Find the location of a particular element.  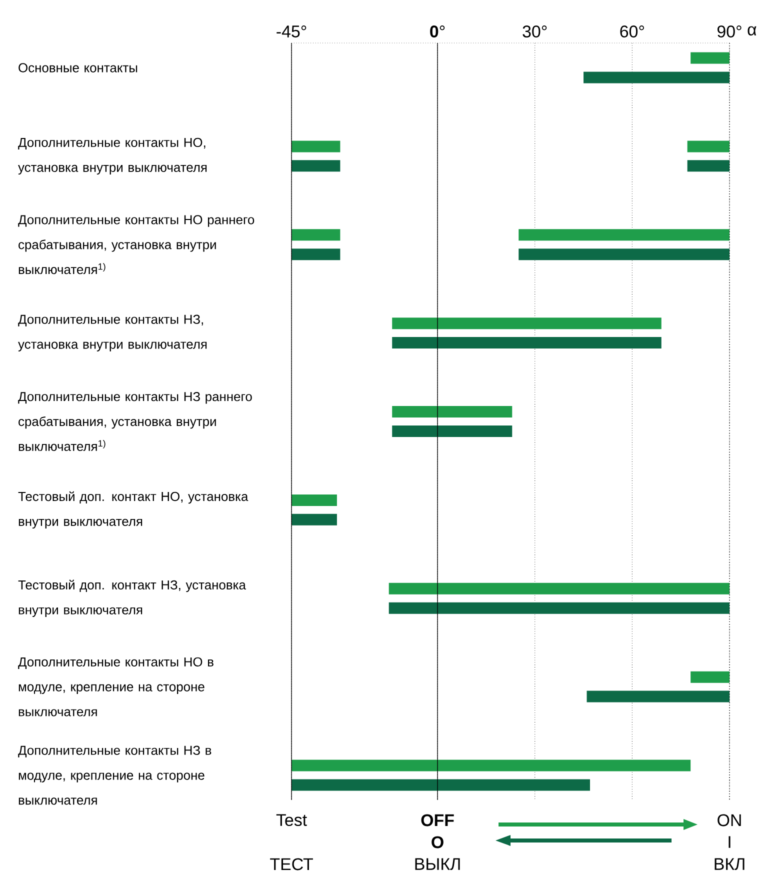

y-tick-label: Дополнительные контакты НО в модуле, крепление на стороне выключателя is located at coordinates (116, 686).